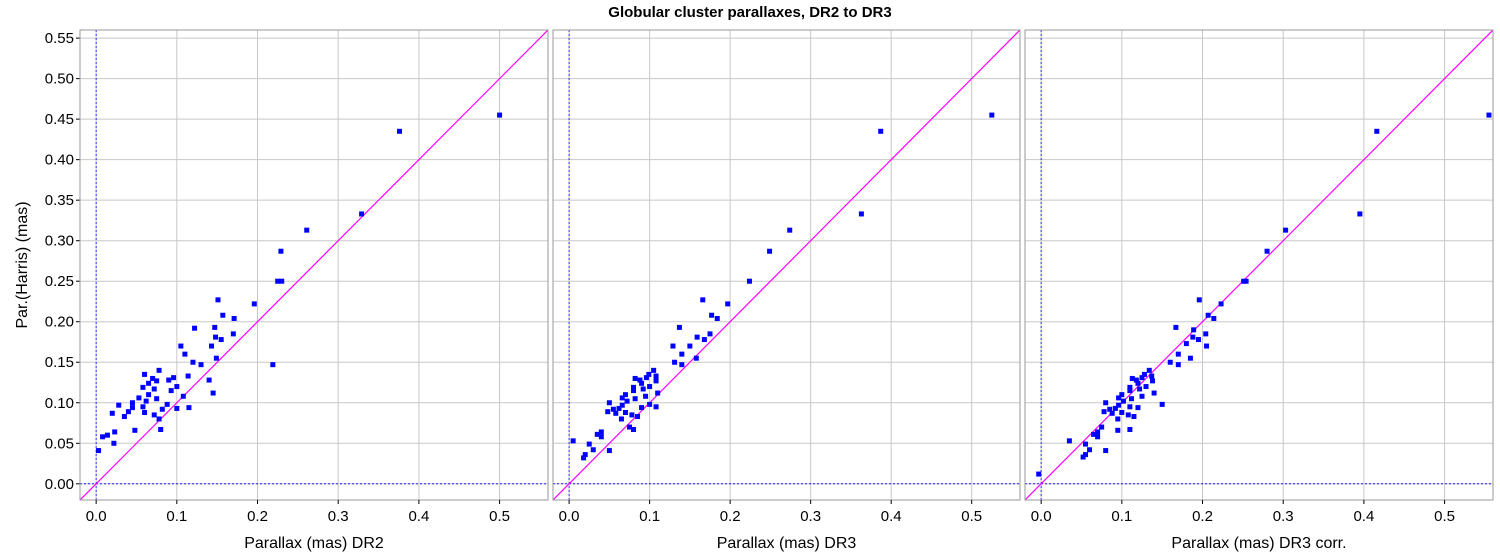  I want to click on x-axis-label: Parallax (mas) DR2, so click(314, 543).